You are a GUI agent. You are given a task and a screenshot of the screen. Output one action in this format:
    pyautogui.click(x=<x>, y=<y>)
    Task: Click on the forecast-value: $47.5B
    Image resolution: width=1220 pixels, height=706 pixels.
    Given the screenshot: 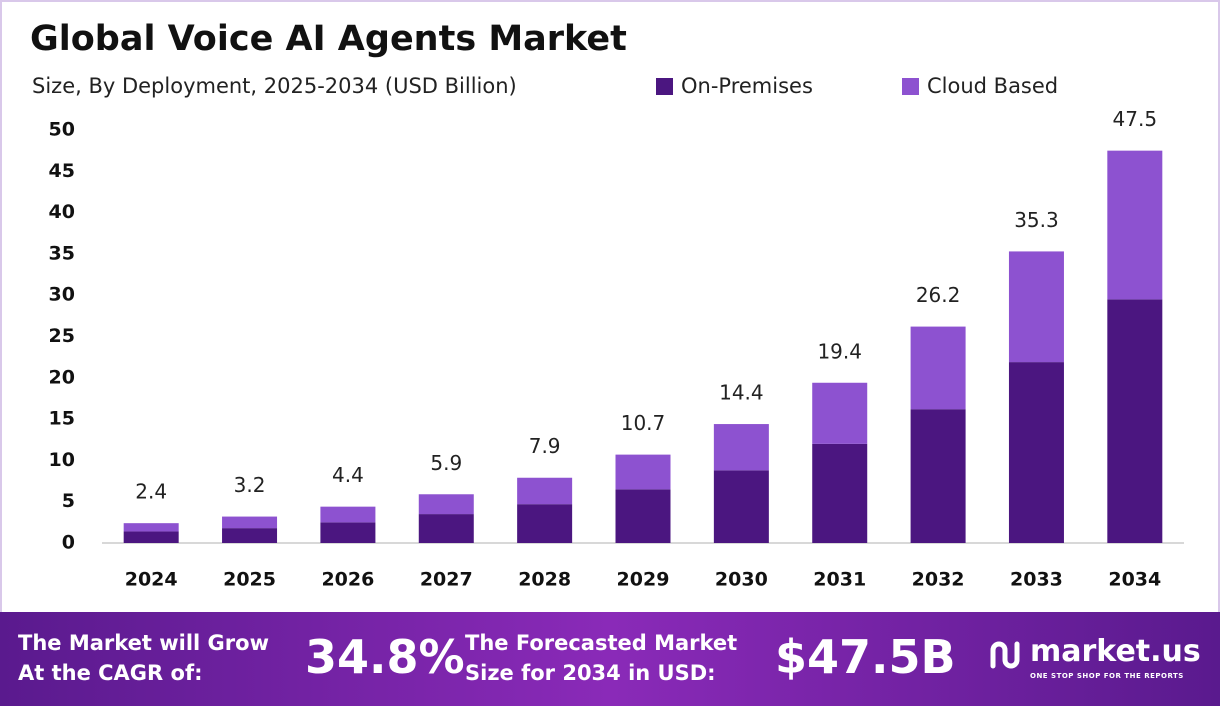 What is the action you would take?
    pyautogui.click(x=865, y=657)
    